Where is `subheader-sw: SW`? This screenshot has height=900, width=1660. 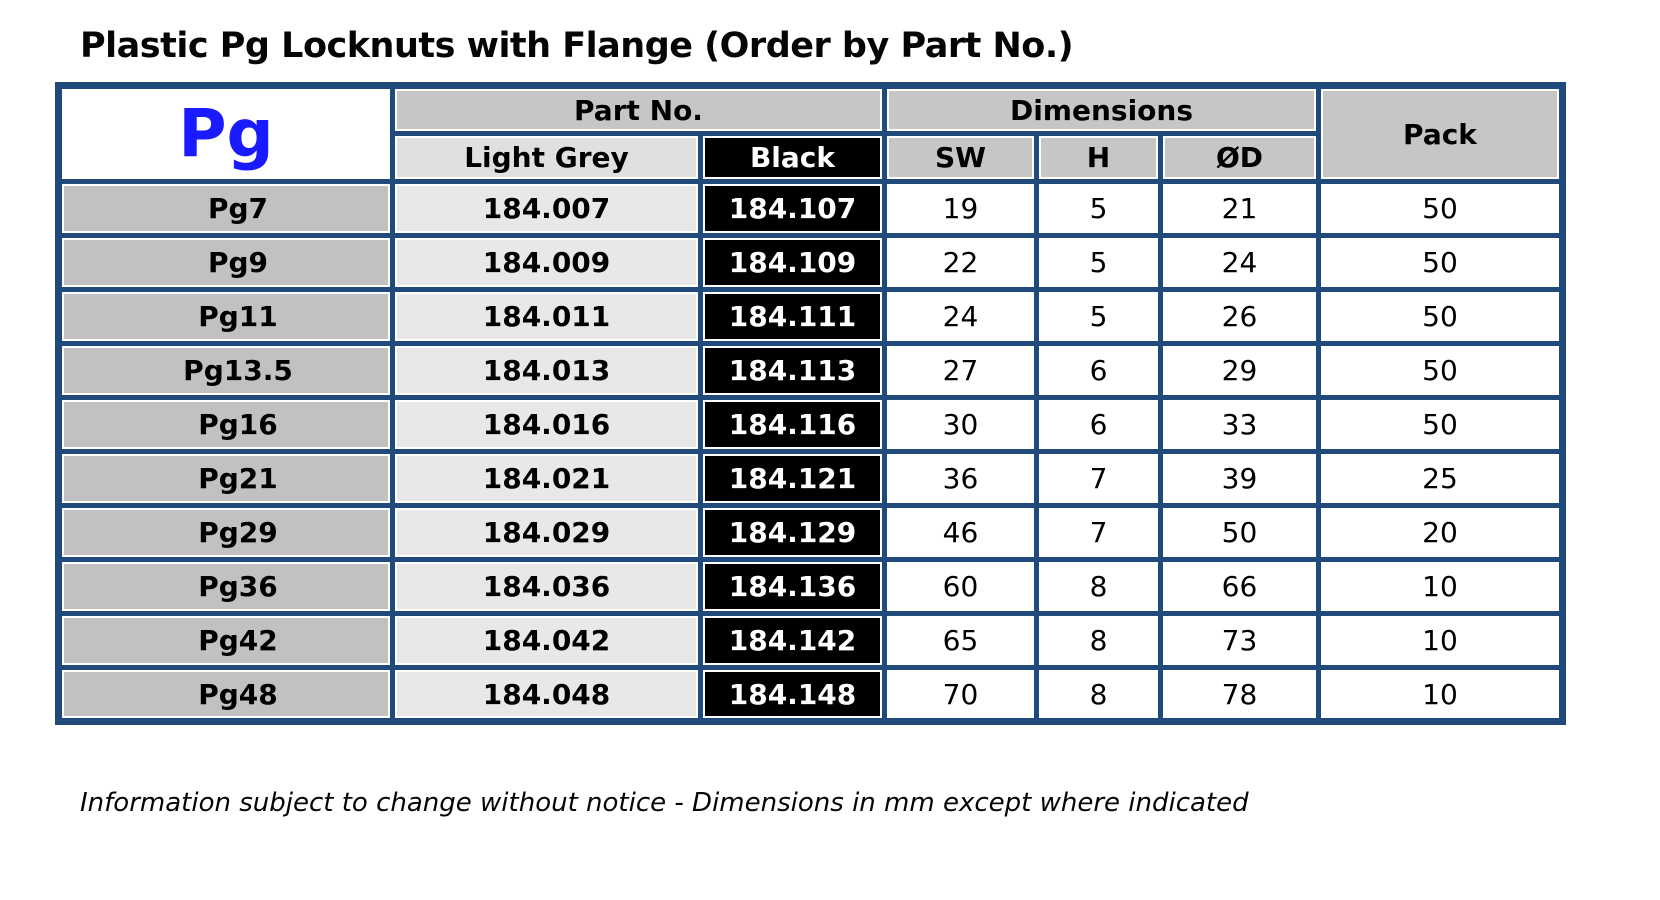
subheader-sw: SW is located at coordinates (960, 157).